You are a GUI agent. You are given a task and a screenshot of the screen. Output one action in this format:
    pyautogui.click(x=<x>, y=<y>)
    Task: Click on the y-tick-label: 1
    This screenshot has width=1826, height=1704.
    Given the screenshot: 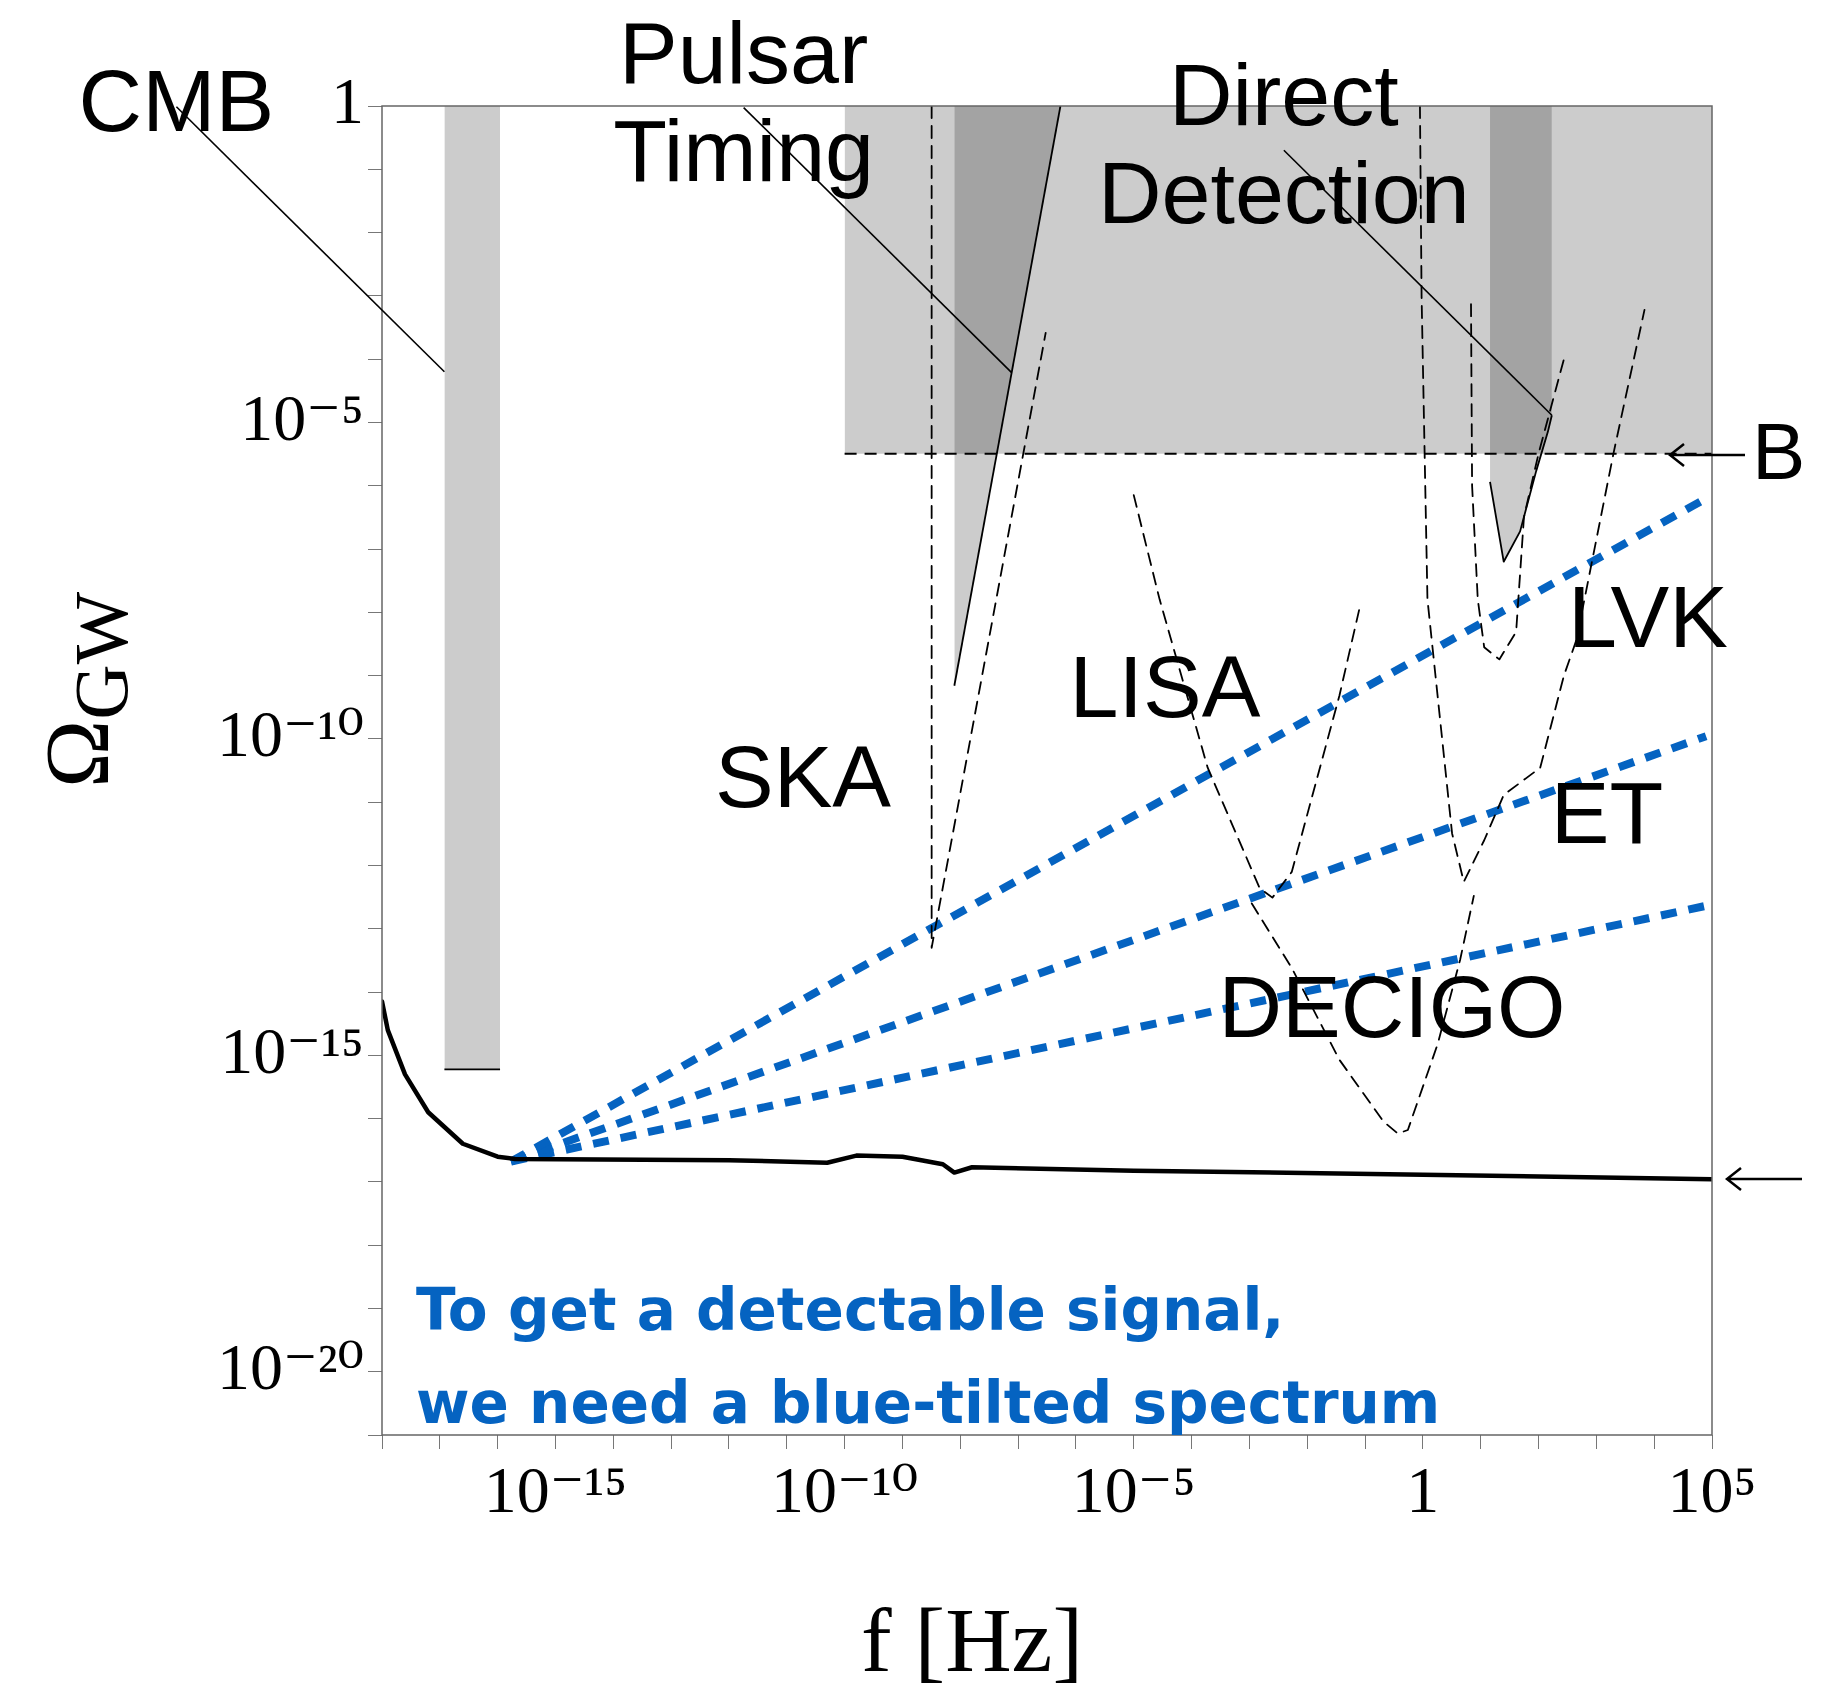 What is the action you would take?
    pyautogui.click(x=347, y=101)
    